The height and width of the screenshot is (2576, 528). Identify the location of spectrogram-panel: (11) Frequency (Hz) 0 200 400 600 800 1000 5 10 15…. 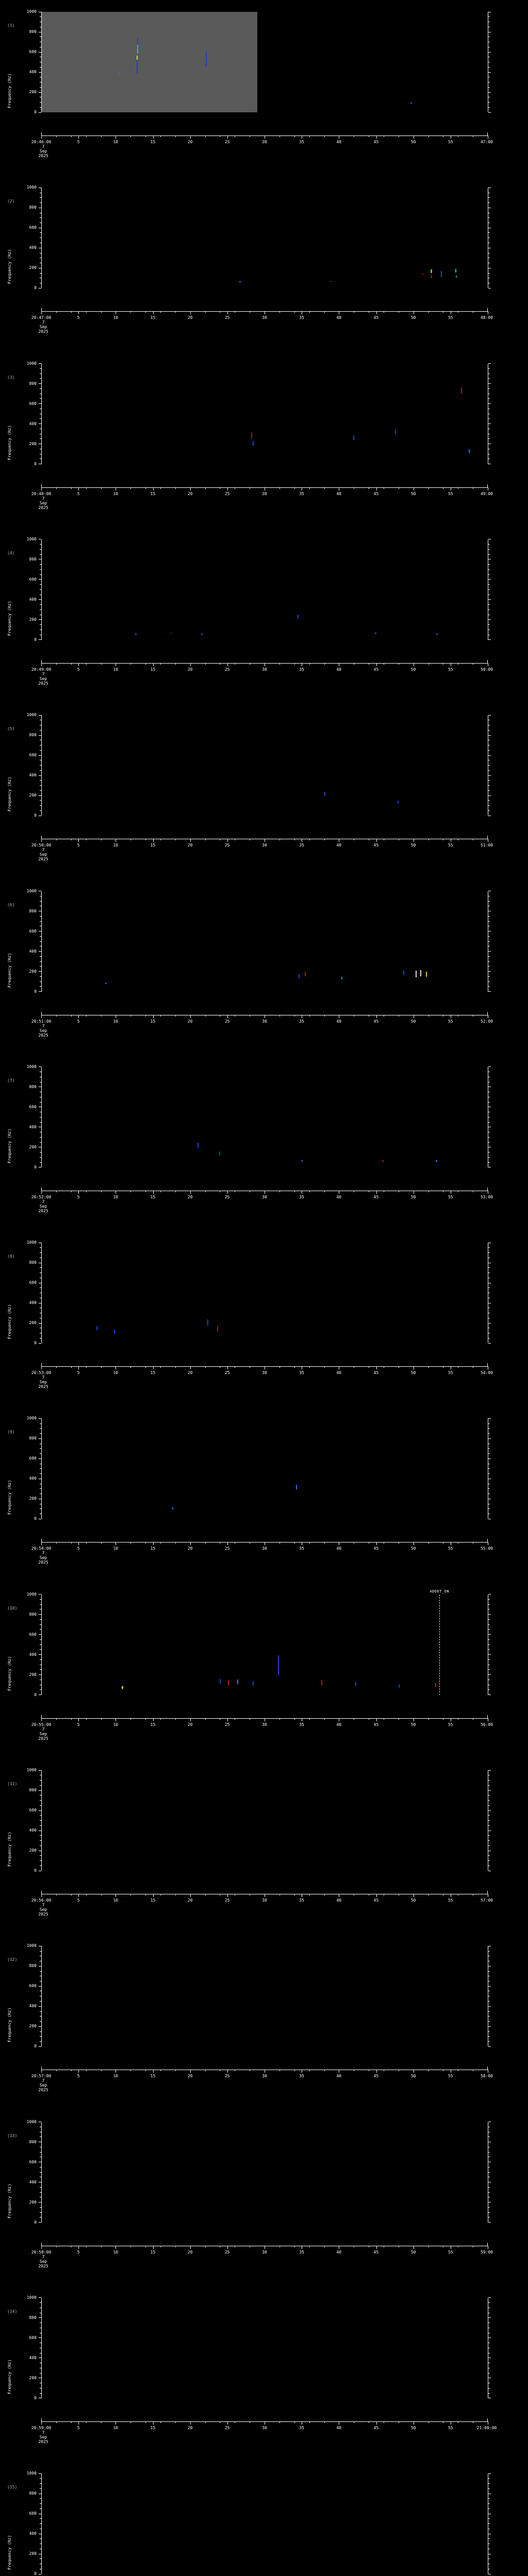
(264, 1846).